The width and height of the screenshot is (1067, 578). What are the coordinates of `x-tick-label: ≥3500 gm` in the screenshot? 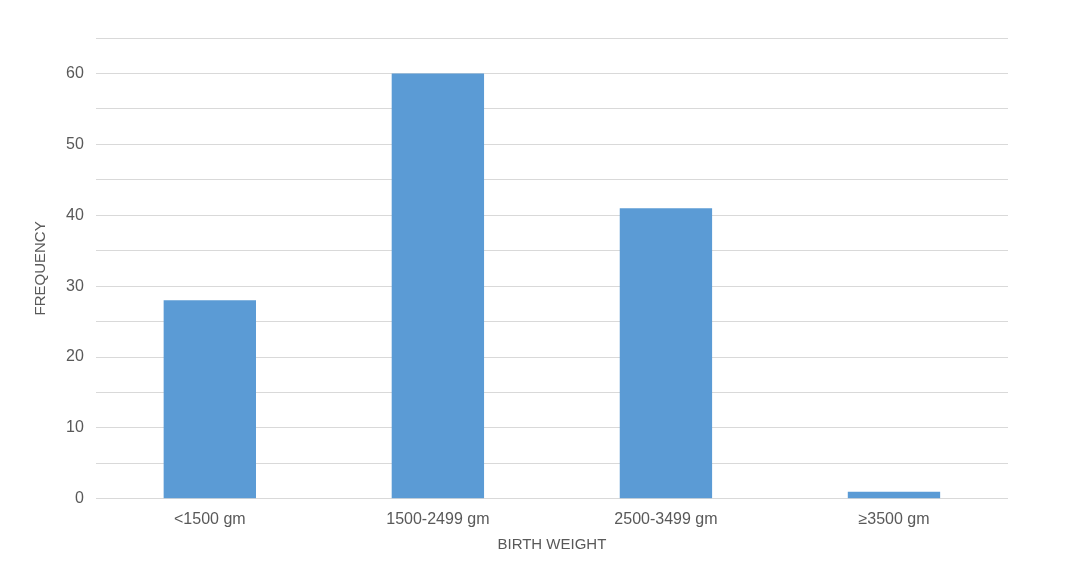 It's located at (894, 518).